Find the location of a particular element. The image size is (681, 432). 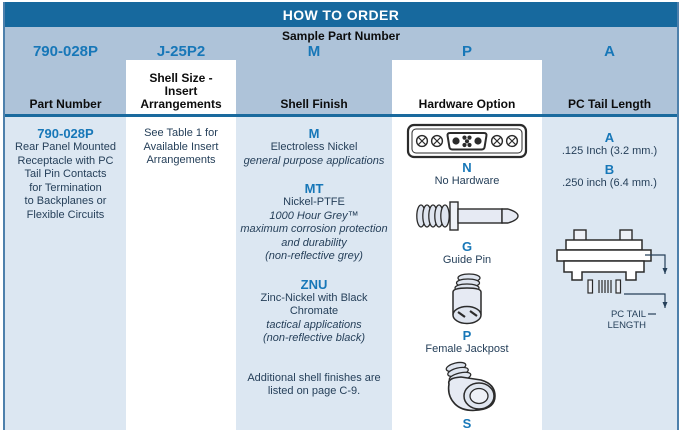

shell-finish-note: and durability is located at coordinates (314, 242).